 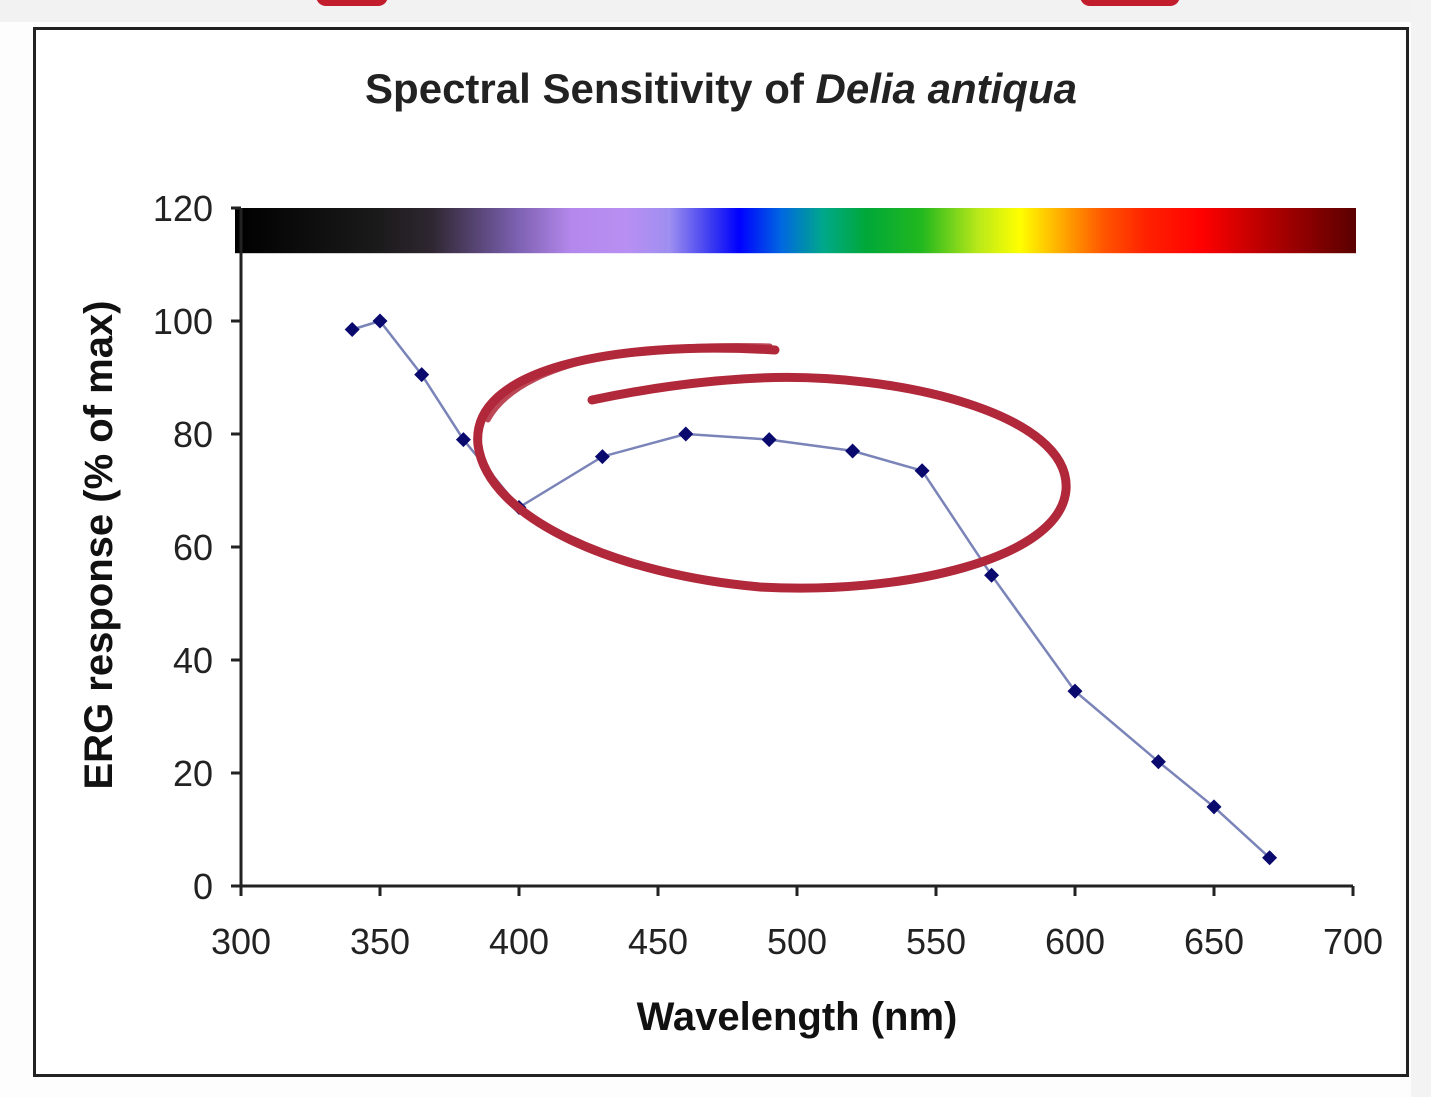 What do you see at coordinates (193, 660) in the screenshot?
I see `y-tick-label: 40` at bounding box center [193, 660].